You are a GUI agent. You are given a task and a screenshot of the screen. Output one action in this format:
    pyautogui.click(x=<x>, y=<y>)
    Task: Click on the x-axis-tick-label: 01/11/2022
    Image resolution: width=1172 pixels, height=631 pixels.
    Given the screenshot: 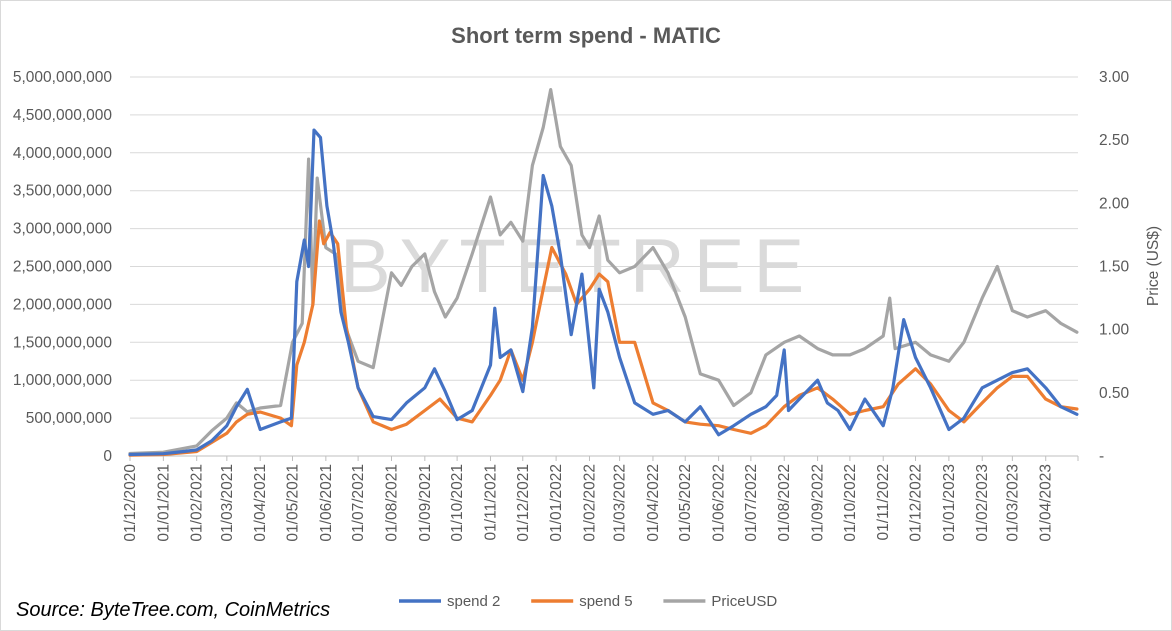 What is the action you would take?
    pyautogui.click(x=883, y=502)
    